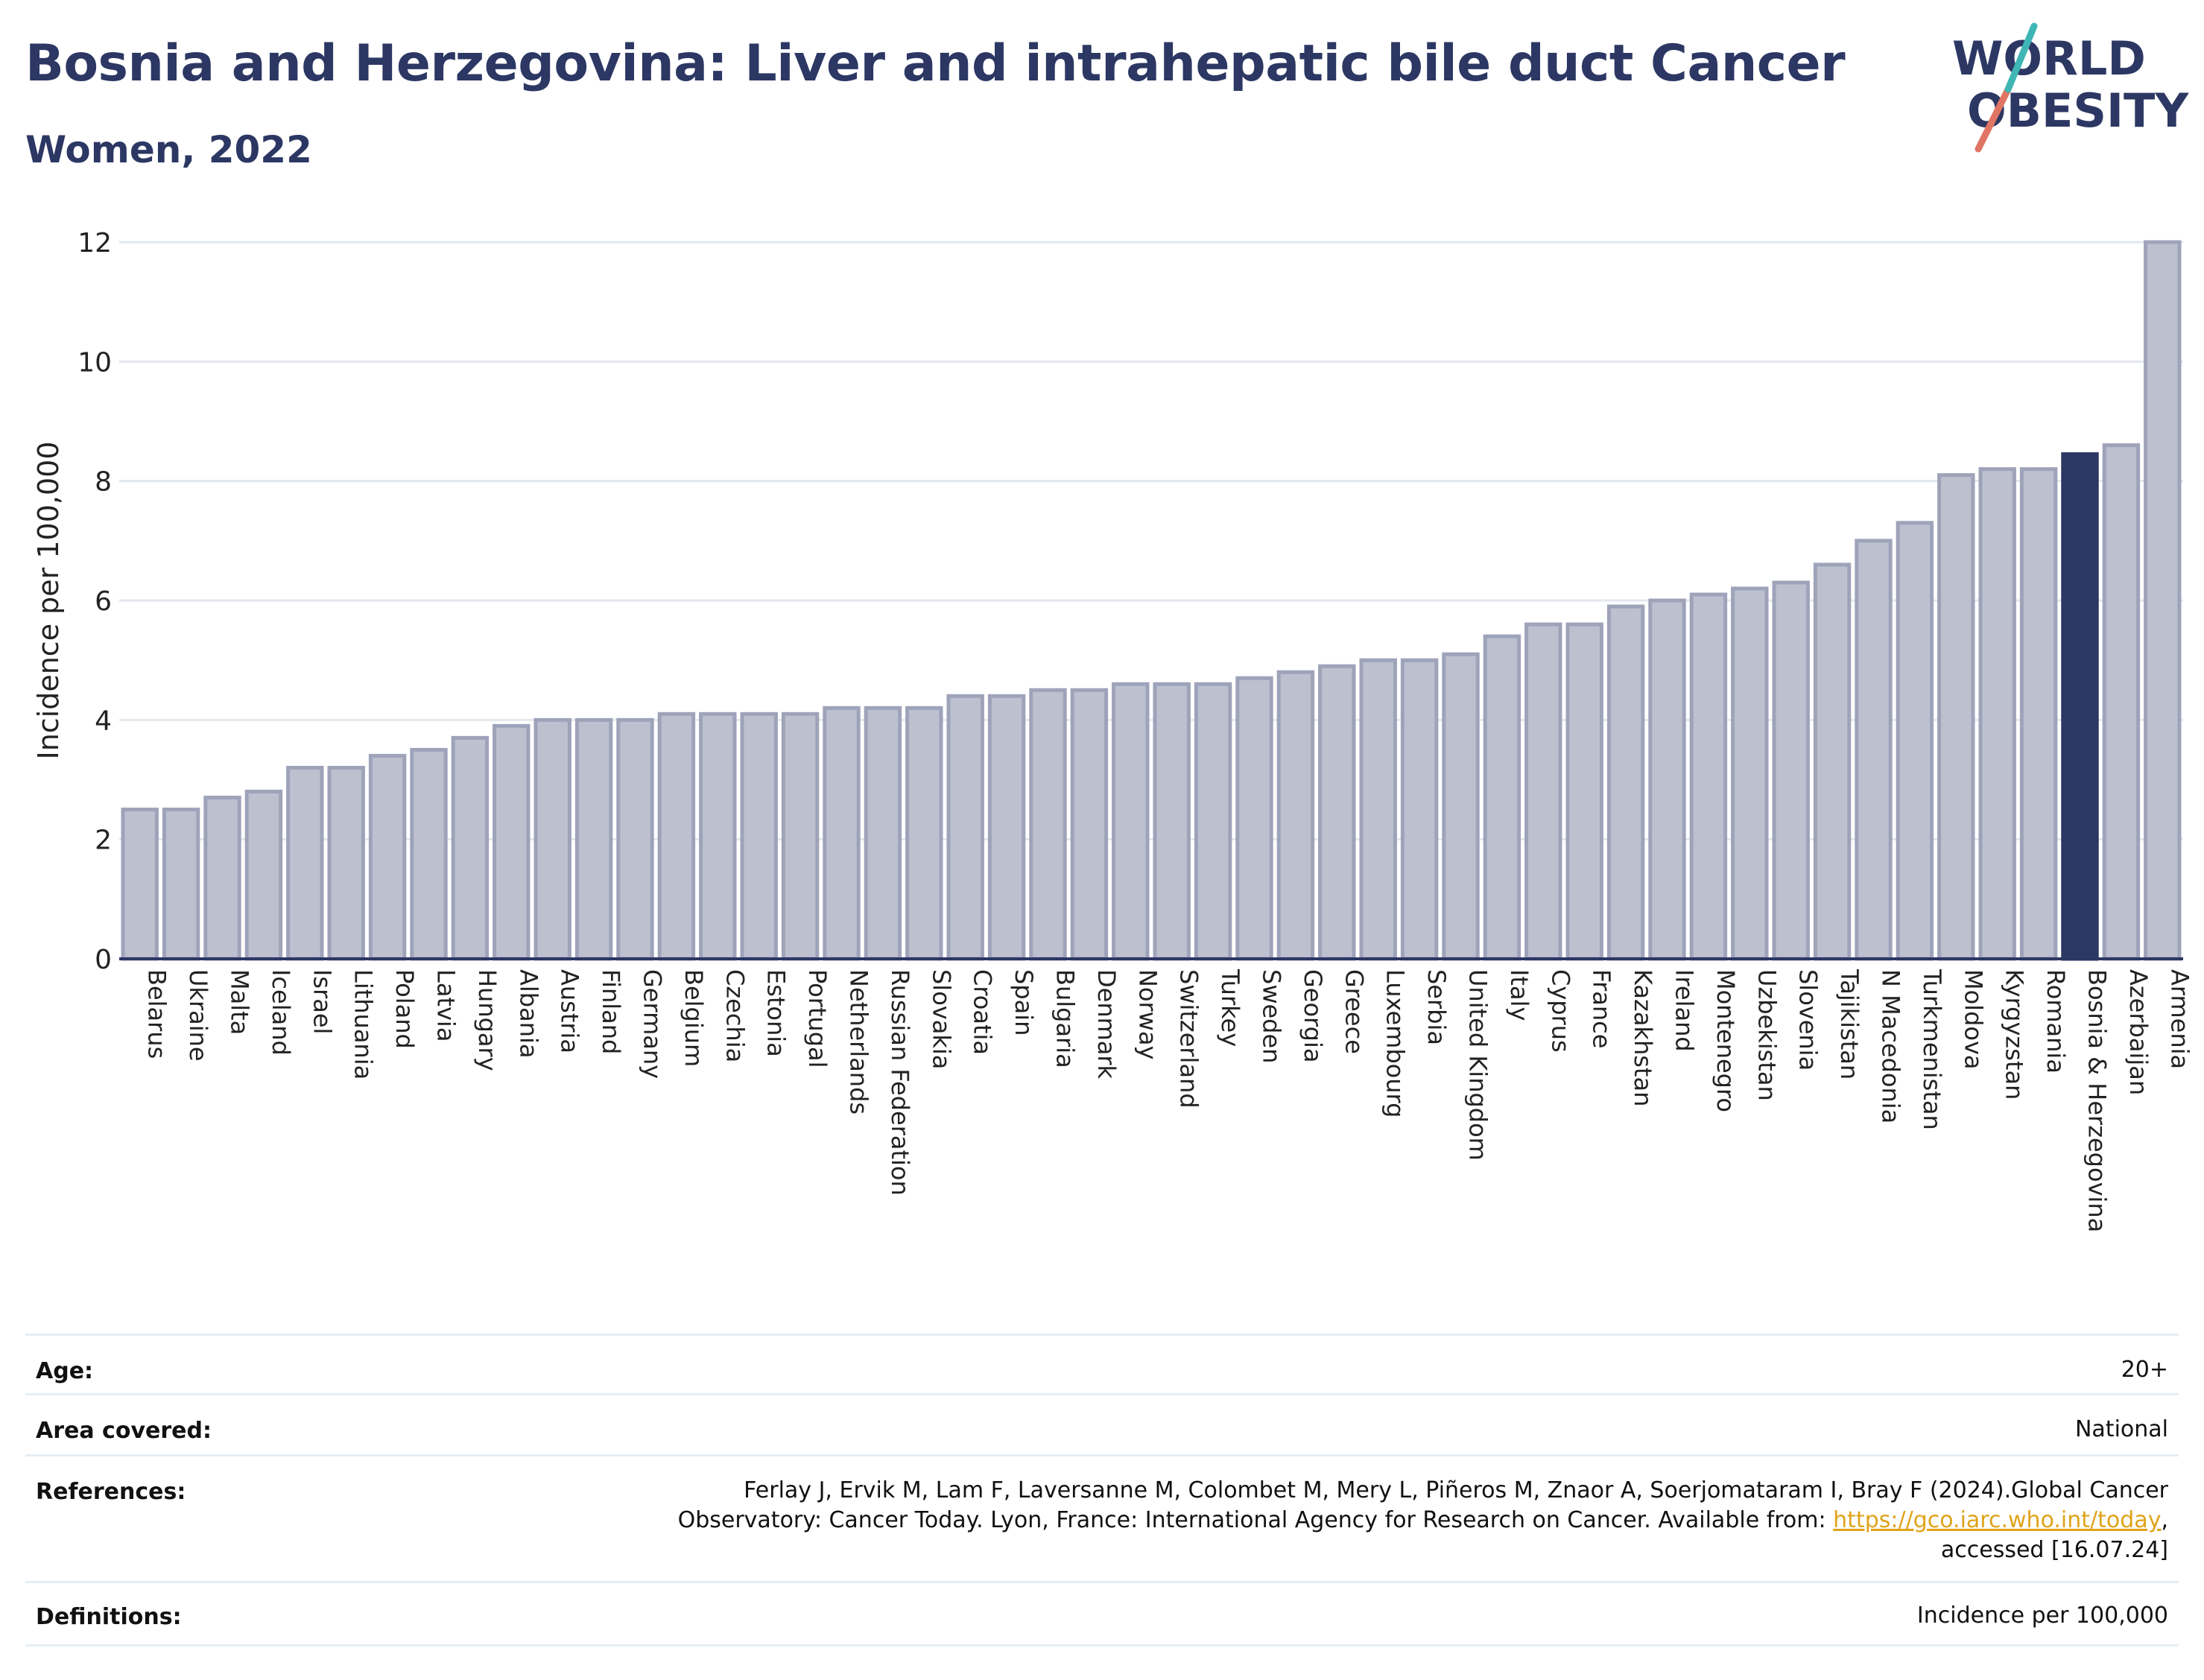  Describe the element at coordinates (1395, 1043) in the screenshot. I see `x-tick-label: Luxembourg` at that location.